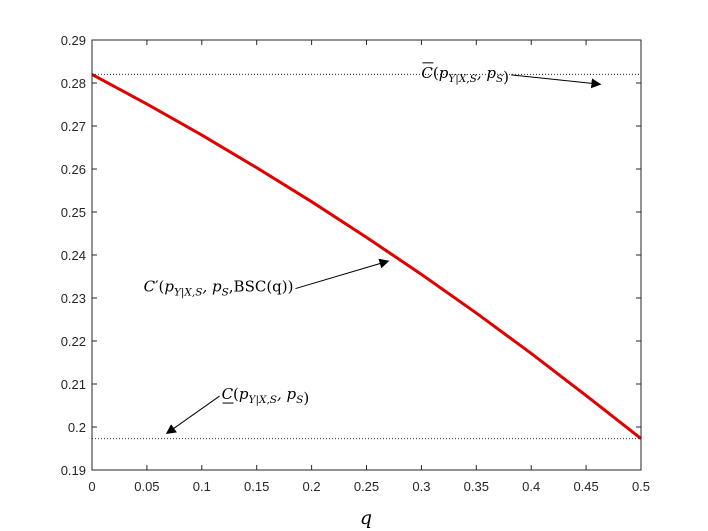 Image resolution: width=708 pixels, height=531 pixels. I want to click on y-tick-label: 0.26, so click(73, 169).